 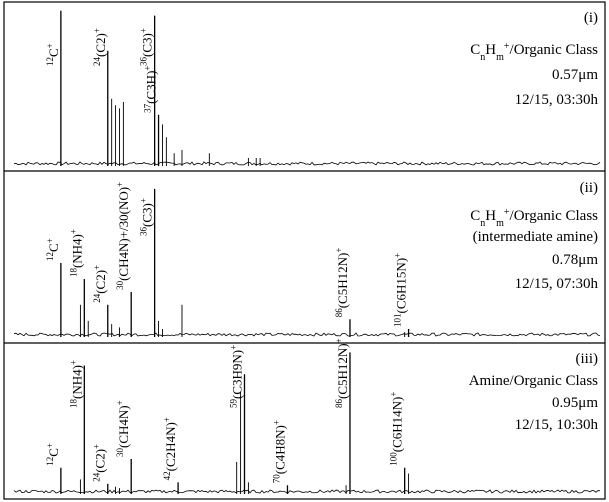 I want to click on panel-ii-class-2: (intermediate amine), so click(x=535, y=237).